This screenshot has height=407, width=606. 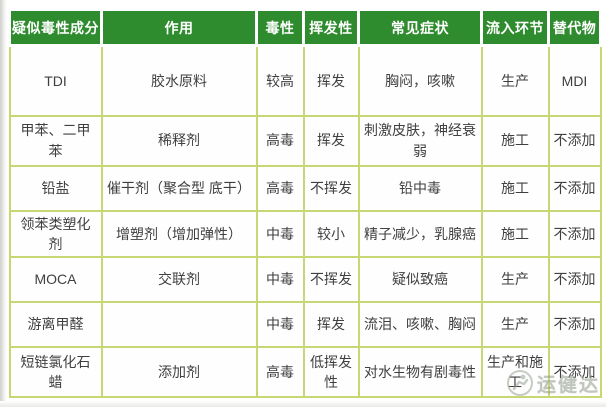 I want to click on cell-symptoms: 精子减少，乳腺癌, so click(x=420, y=234).